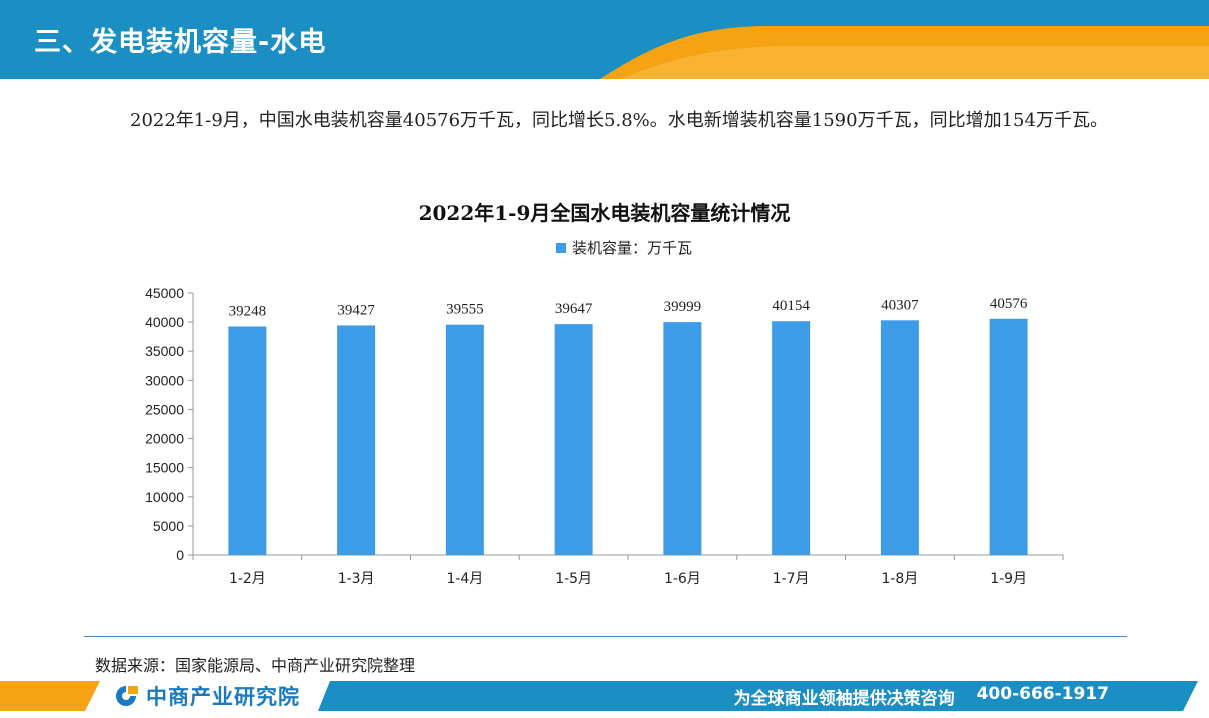 This screenshot has height=718, width=1209. I want to click on y-tick-label: 5000, so click(168, 526).